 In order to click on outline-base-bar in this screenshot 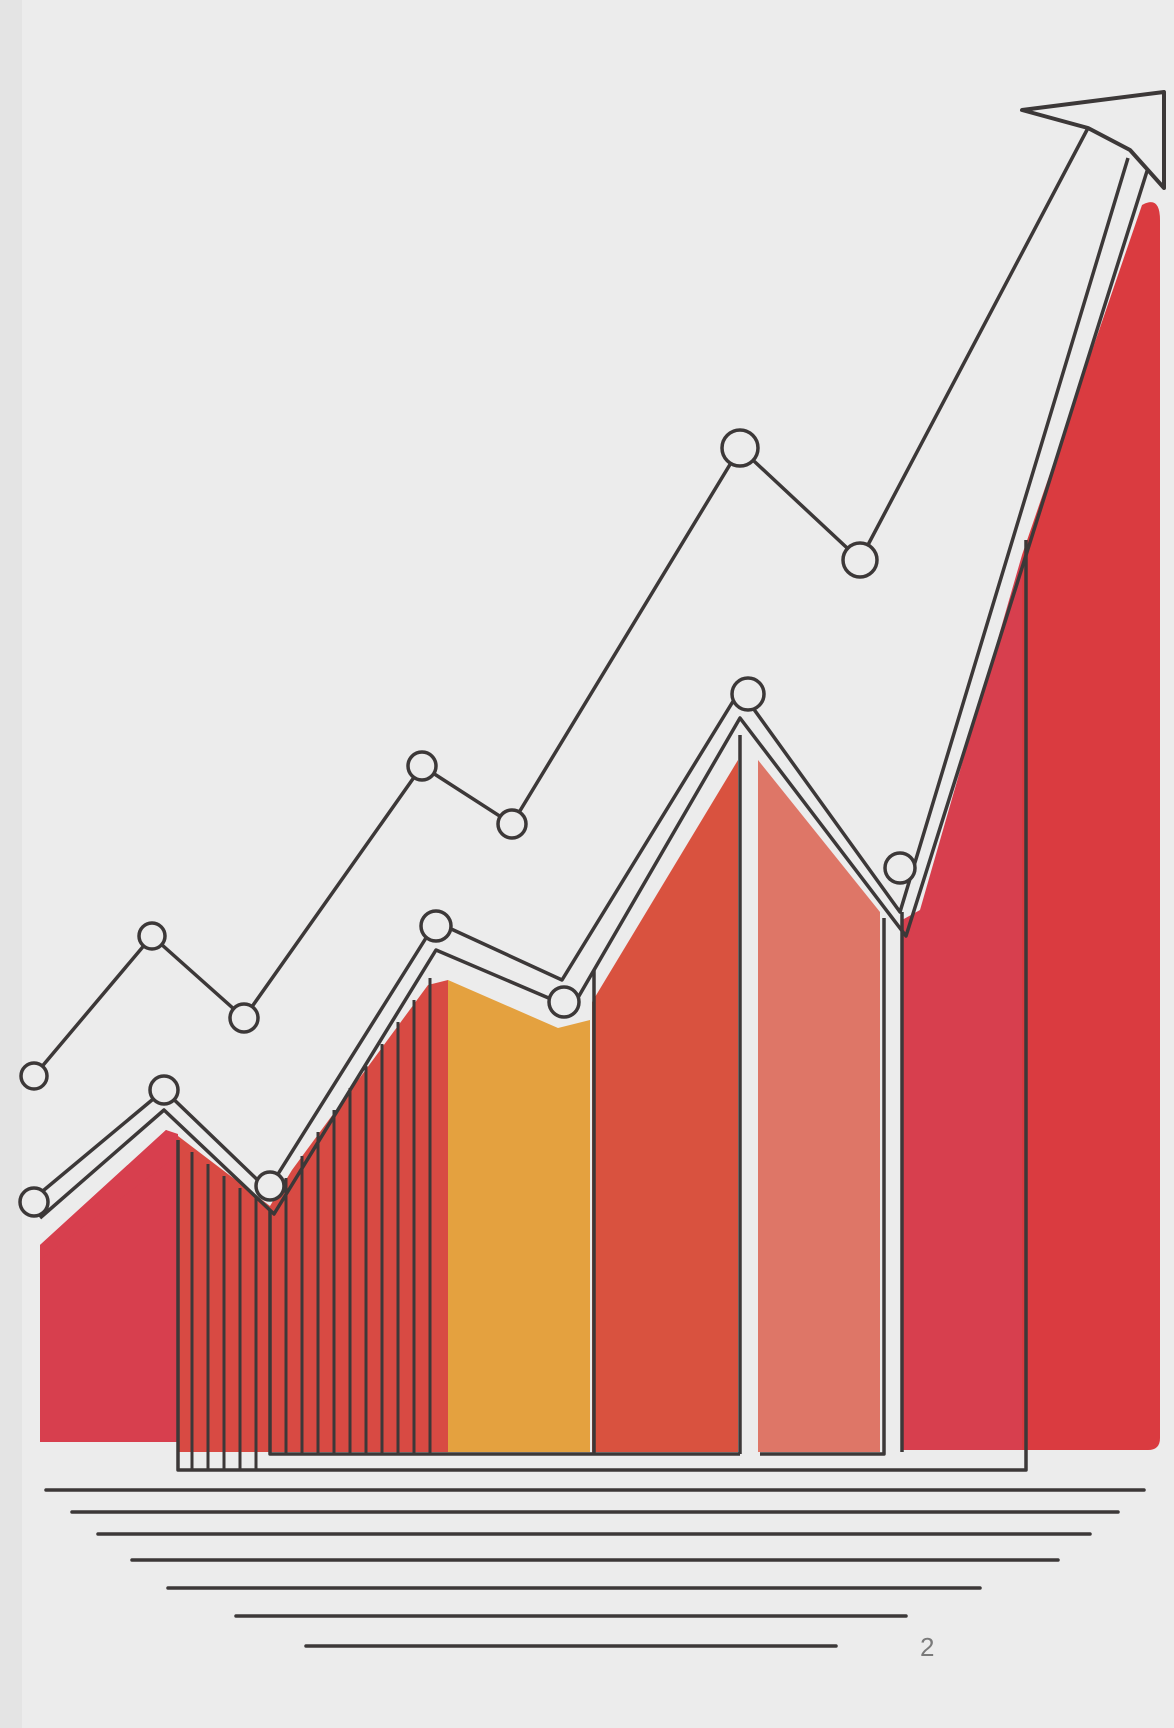, I will do `click(504, 1333)`.